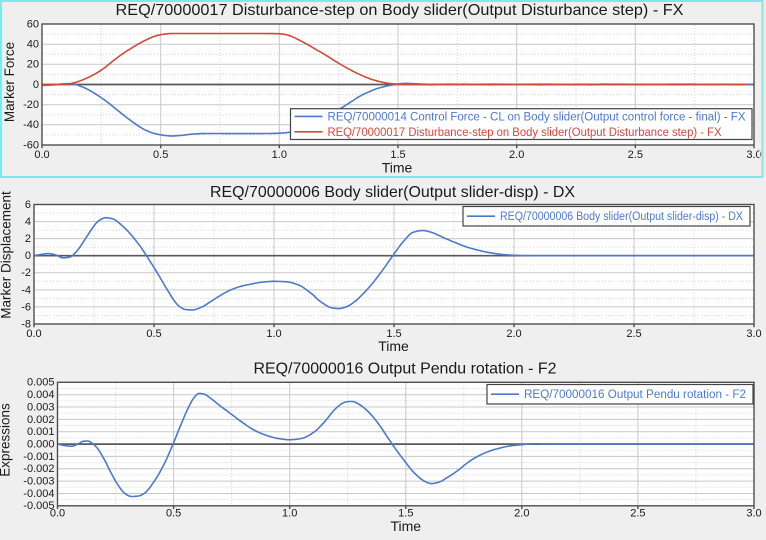  I want to click on svg-text: 20, so click(33, 65).